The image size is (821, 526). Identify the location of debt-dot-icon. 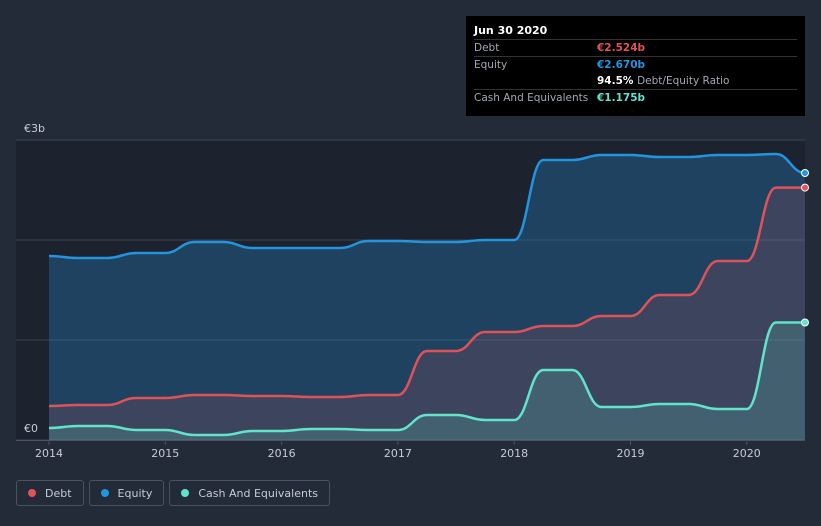
(32, 493).